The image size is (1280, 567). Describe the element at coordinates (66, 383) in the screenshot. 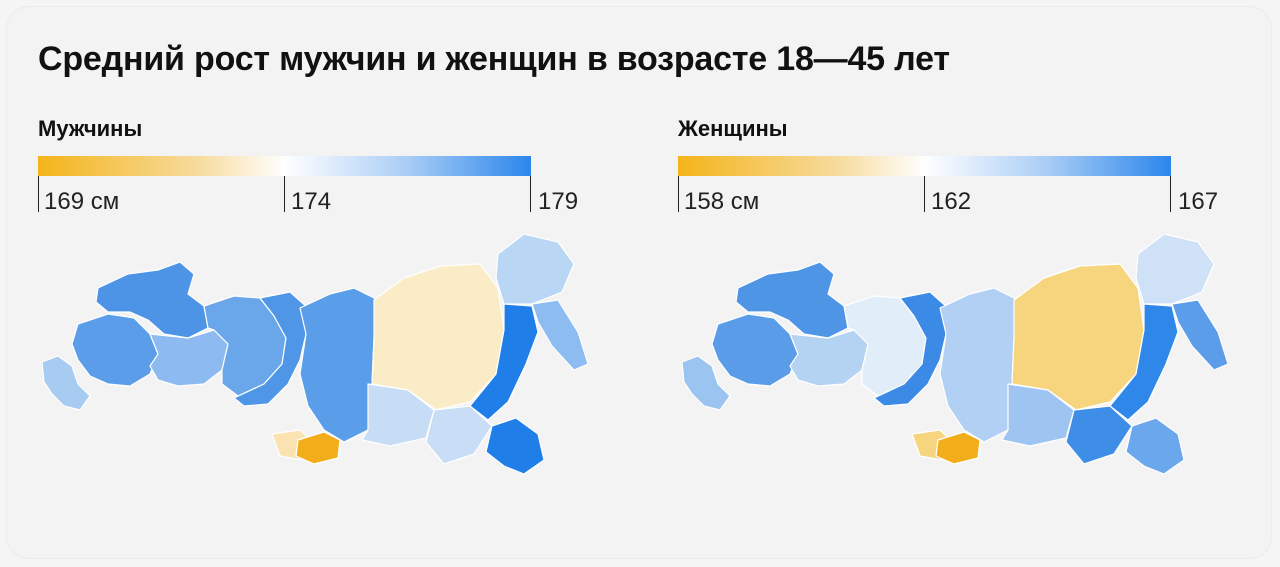

I see `men-region-south` at that location.